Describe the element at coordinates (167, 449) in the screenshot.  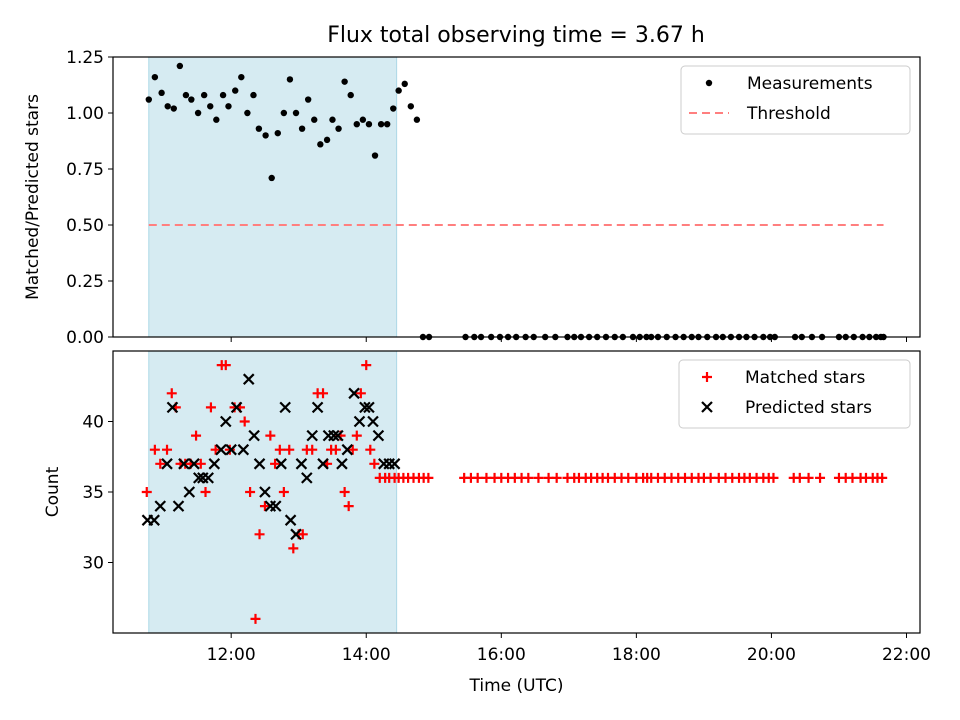
I see `matched-star-point: Matched stars: 11:03, 38` at that location.